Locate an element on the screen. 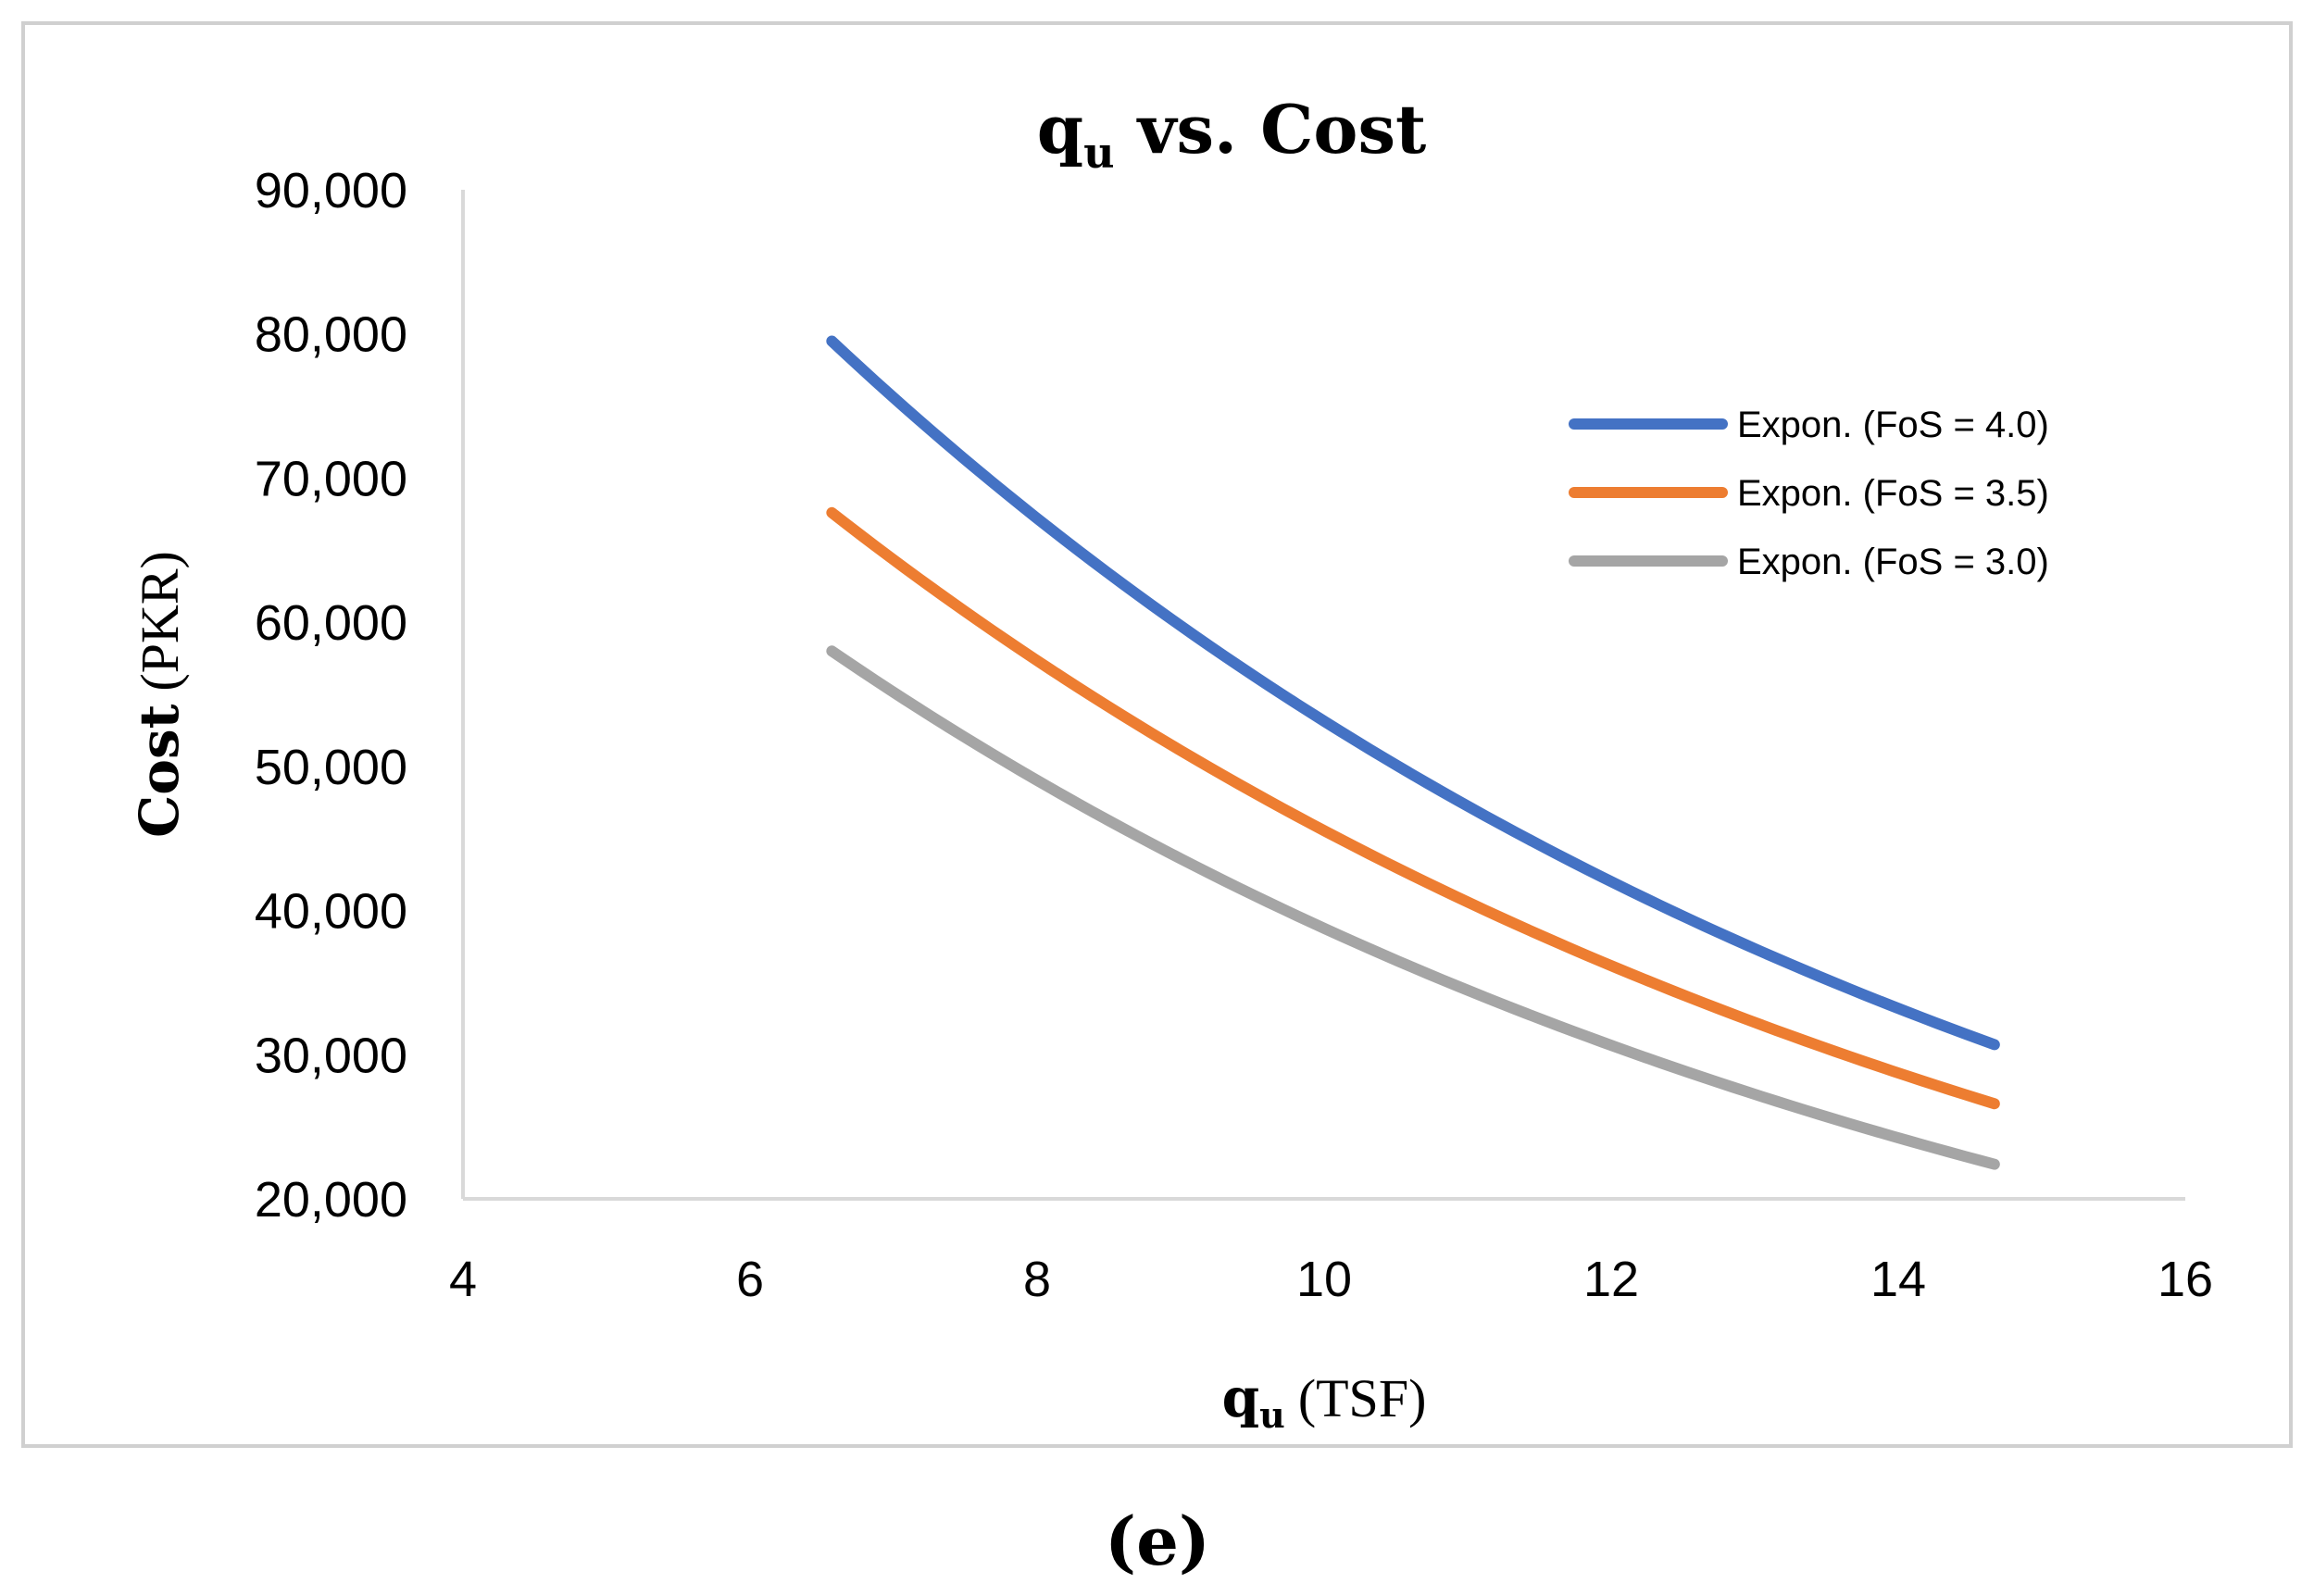 The image size is (2314, 1596). x-tick-label: 10 is located at coordinates (1324, 1279).